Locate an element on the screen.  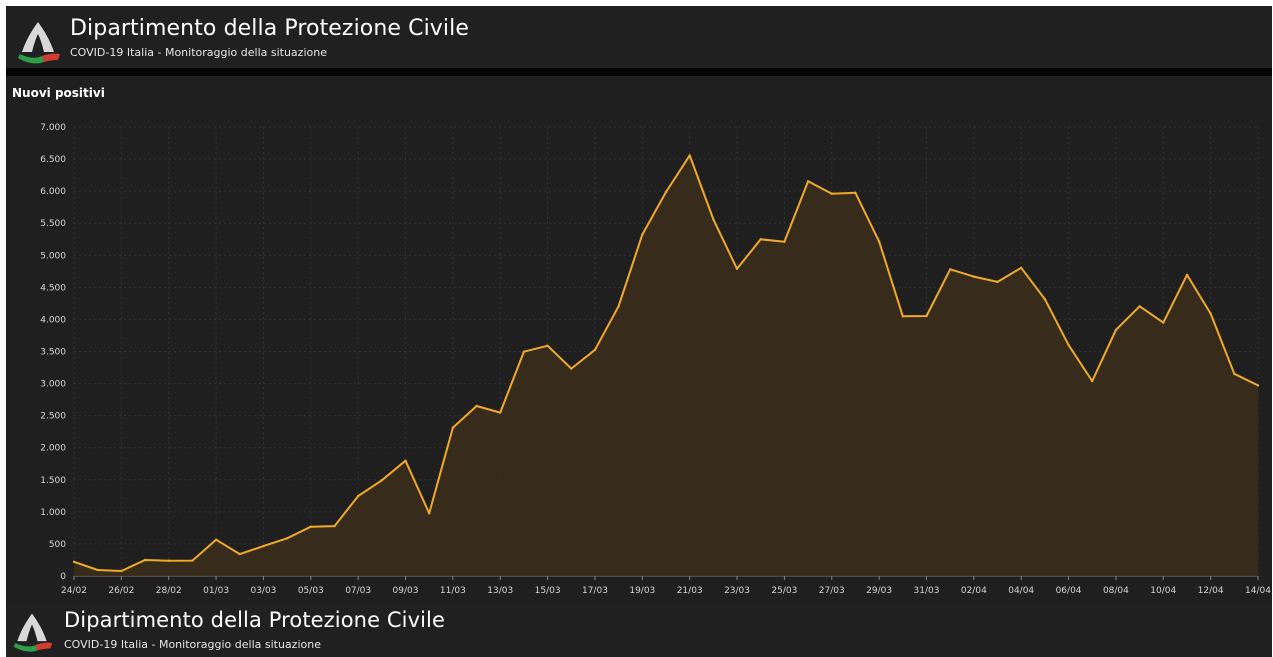
y-tick-label: 6.500 is located at coordinates (53, 160).